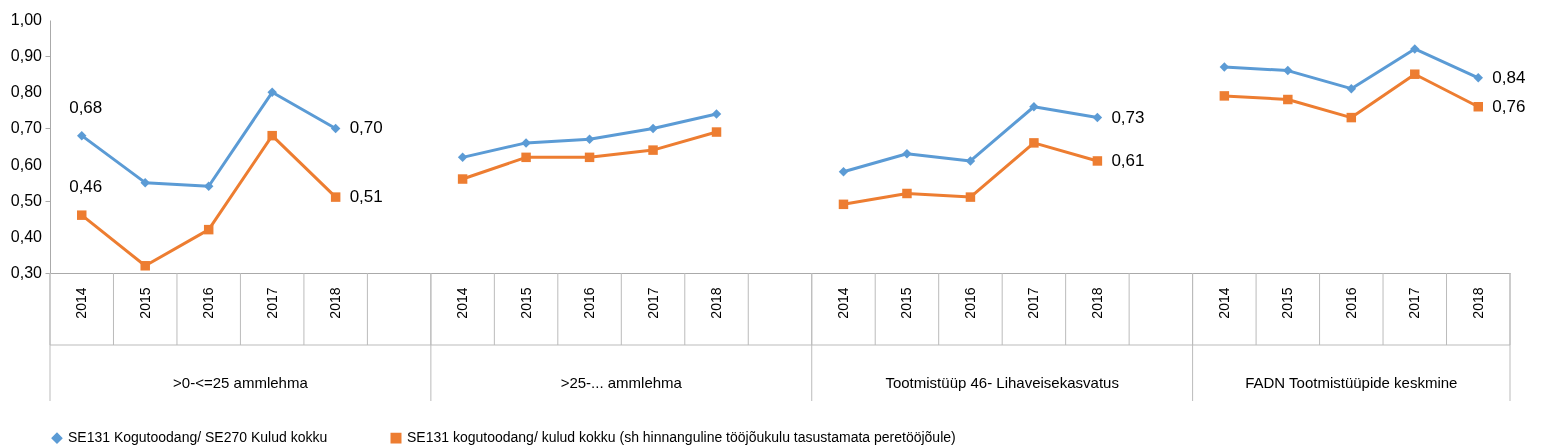  Describe the element at coordinates (26, 236) in the screenshot. I see `y-tick-label: 0,40` at that location.